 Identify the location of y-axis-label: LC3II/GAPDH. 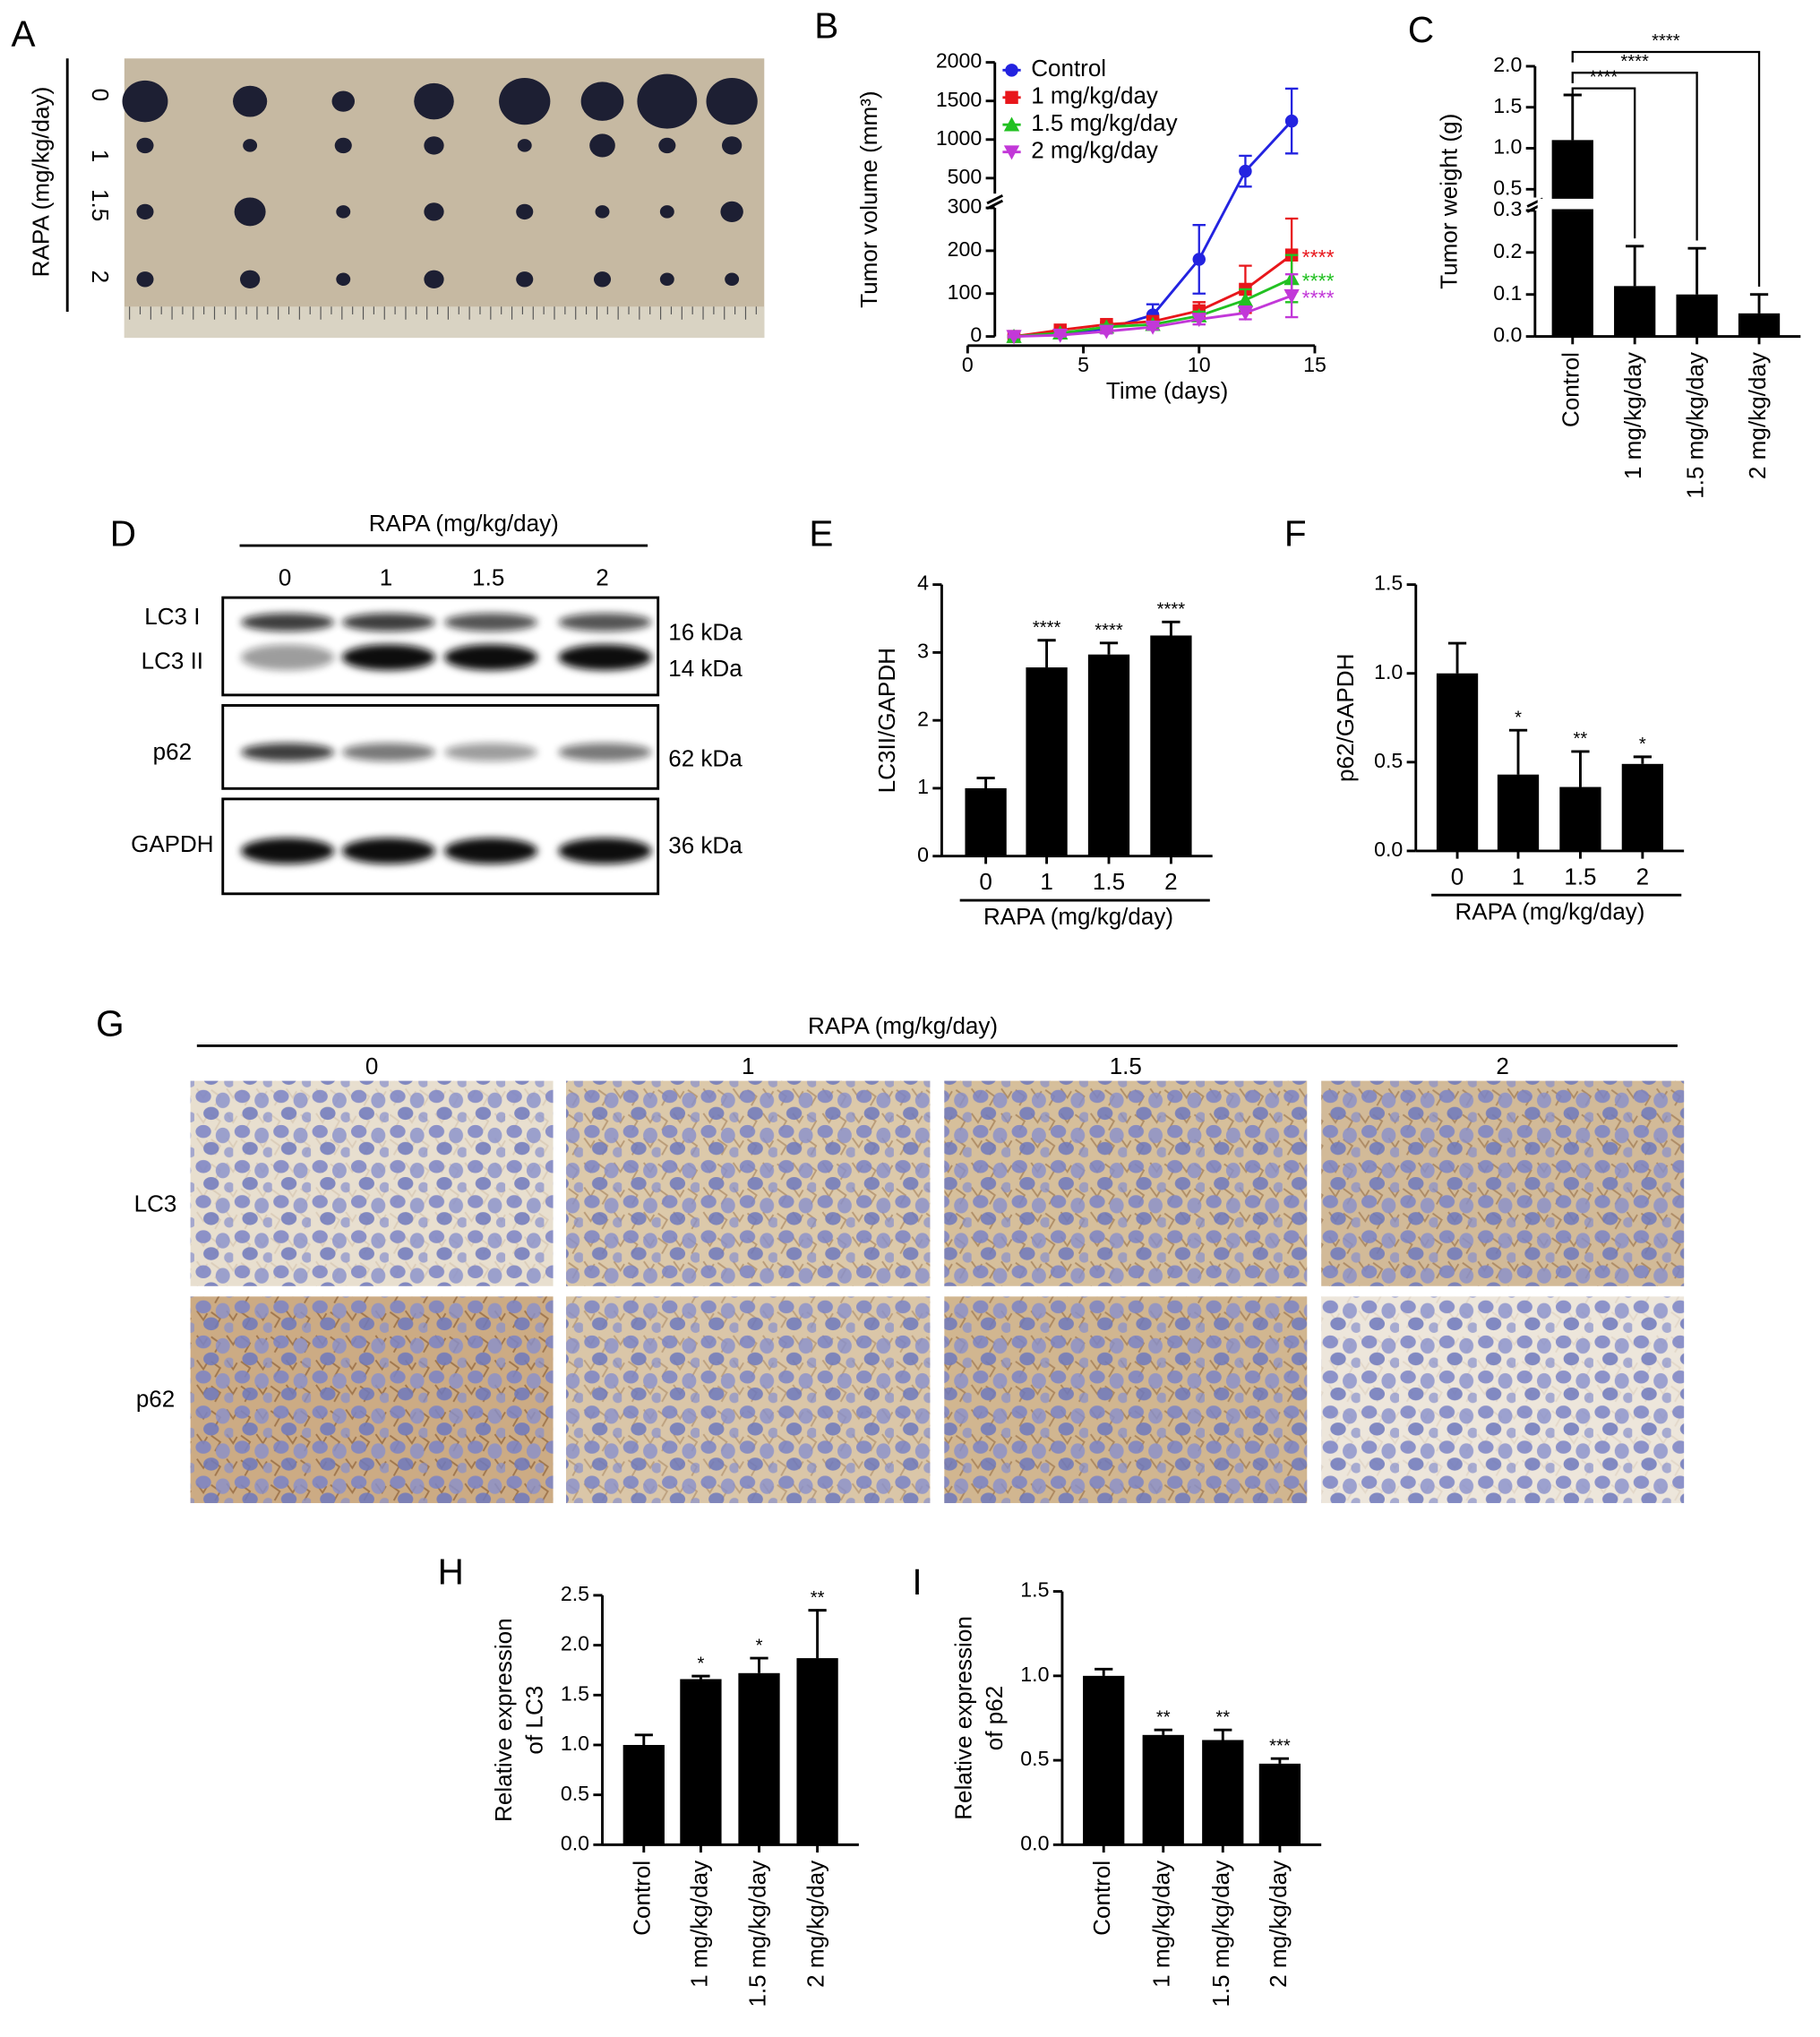
(886, 720).